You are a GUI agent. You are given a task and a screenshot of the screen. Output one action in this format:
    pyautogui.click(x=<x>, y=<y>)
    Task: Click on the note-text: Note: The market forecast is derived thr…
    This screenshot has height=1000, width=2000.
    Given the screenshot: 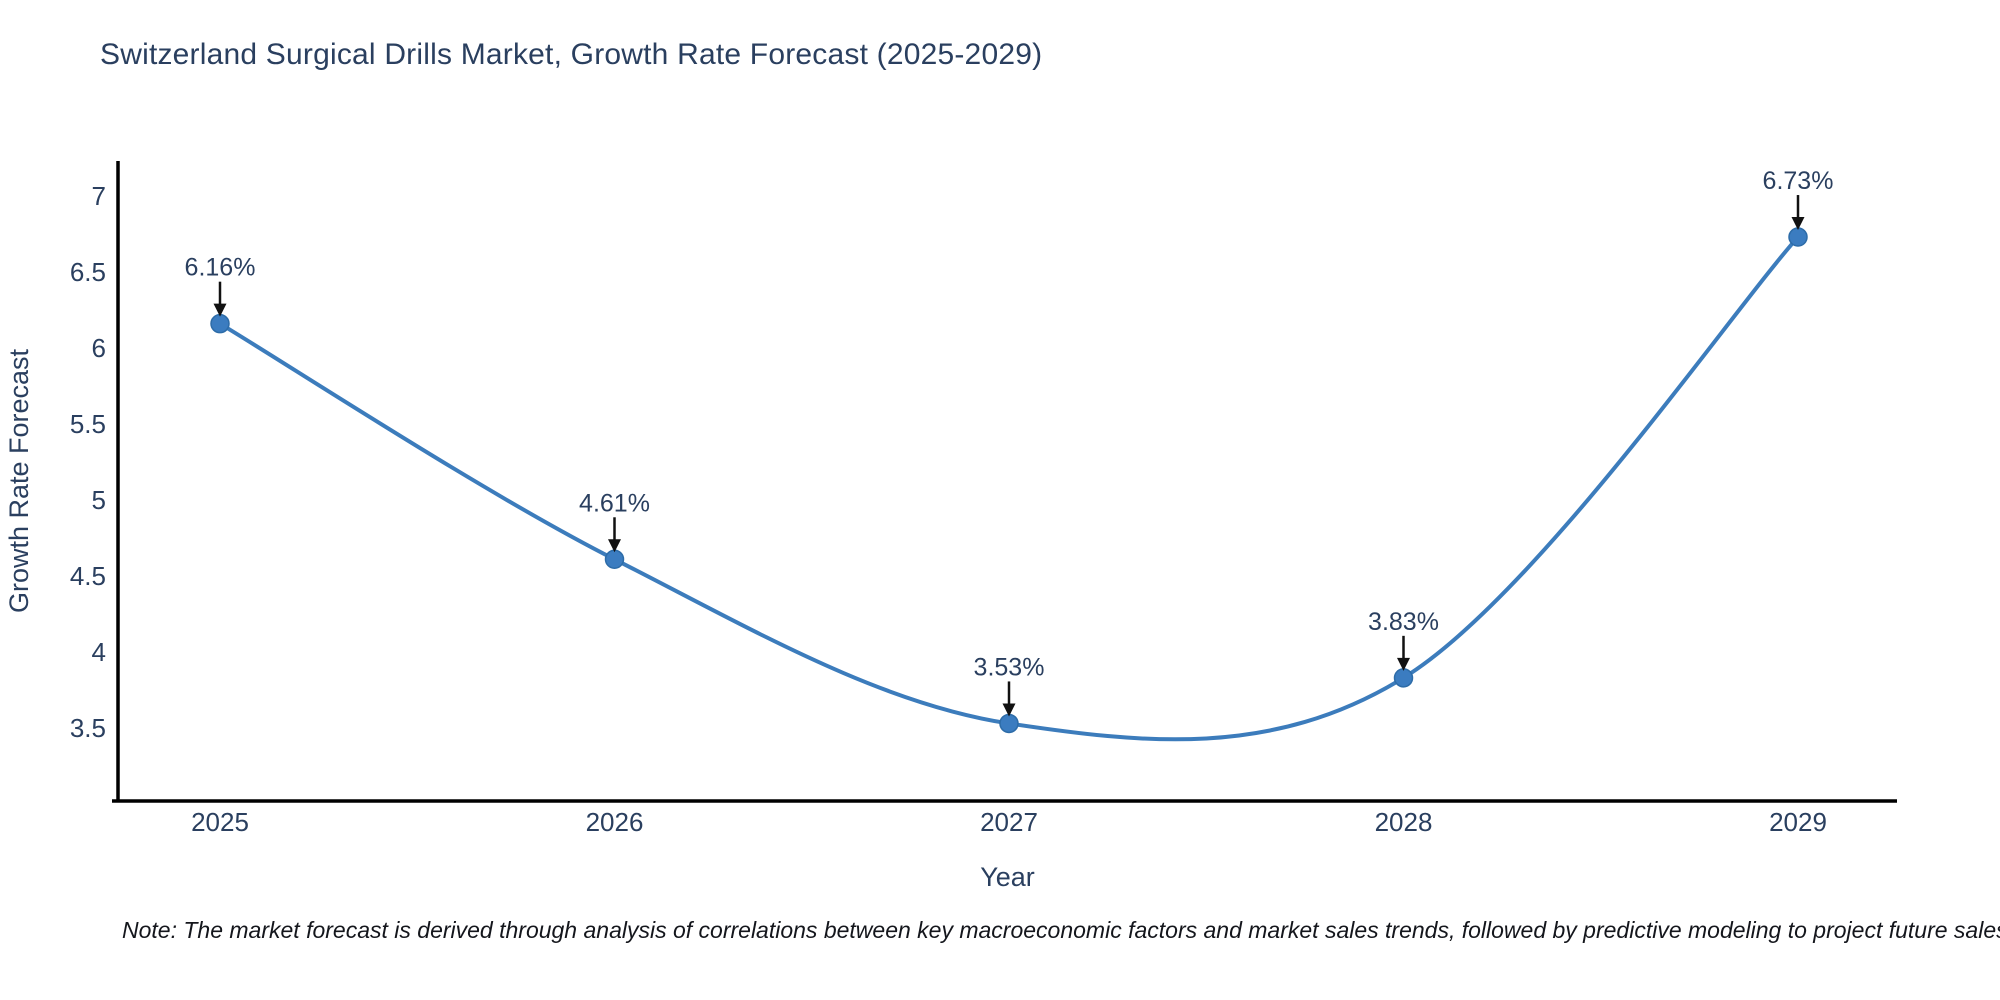 What is the action you would take?
    pyautogui.click(x=1061, y=930)
    